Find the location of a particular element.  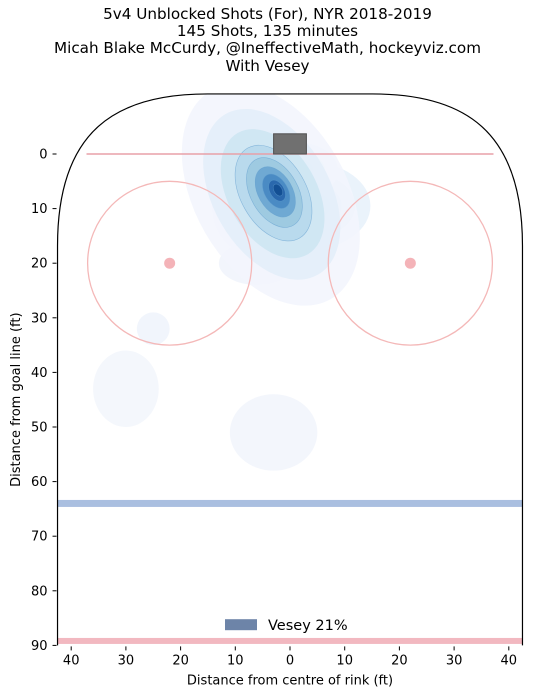

y-tick-label: 60 is located at coordinates (39, 482).